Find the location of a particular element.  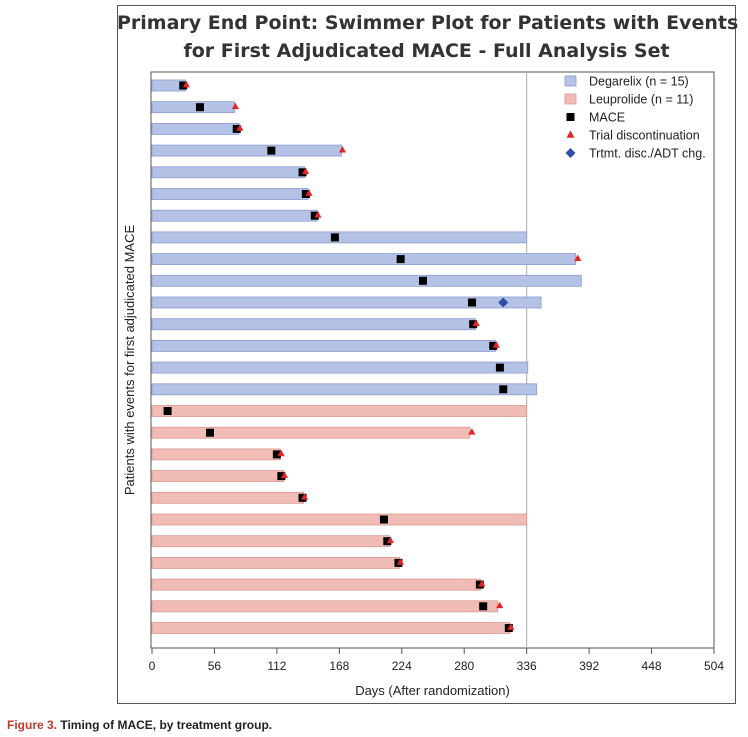

x-tick-label: 112 is located at coordinates (276, 666).